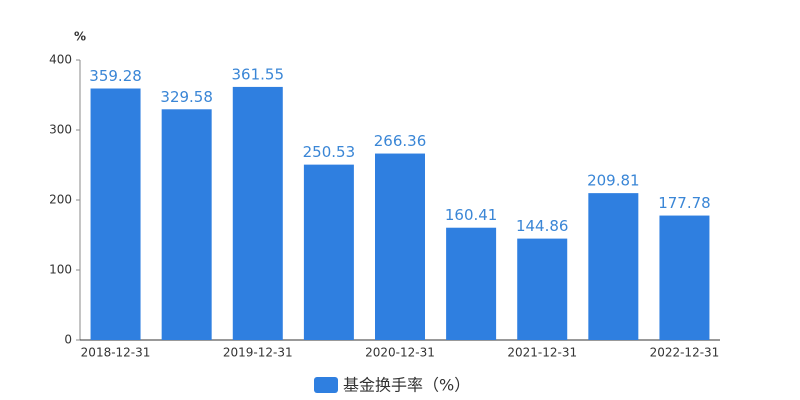 The width and height of the screenshot is (800, 400). I want to click on y-tick-label: 0, so click(68, 340).